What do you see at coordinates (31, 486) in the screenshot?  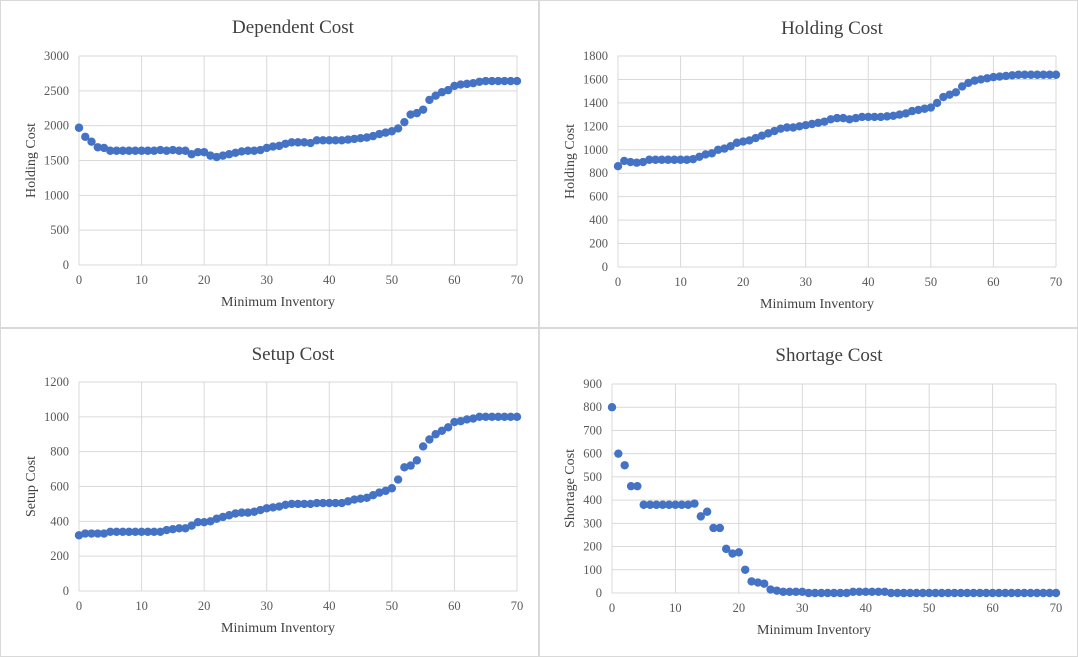 I see `y-axis-label: Setup Cost` at bounding box center [31, 486].